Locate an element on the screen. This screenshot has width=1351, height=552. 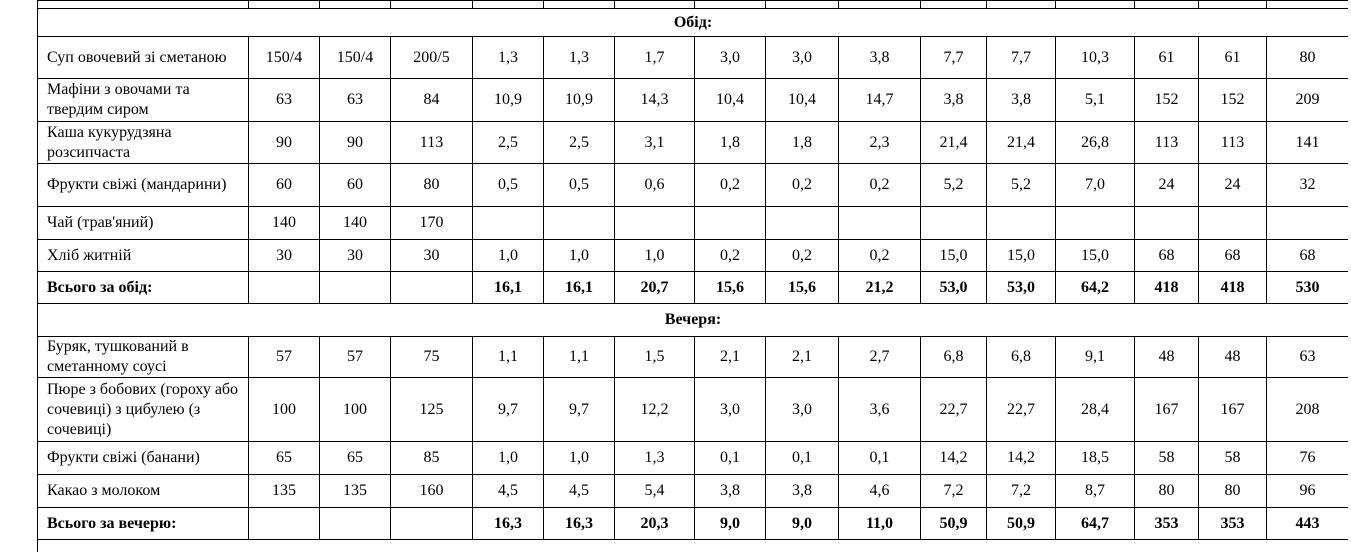
cell: 0,5 is located at coordinates (508, 185).